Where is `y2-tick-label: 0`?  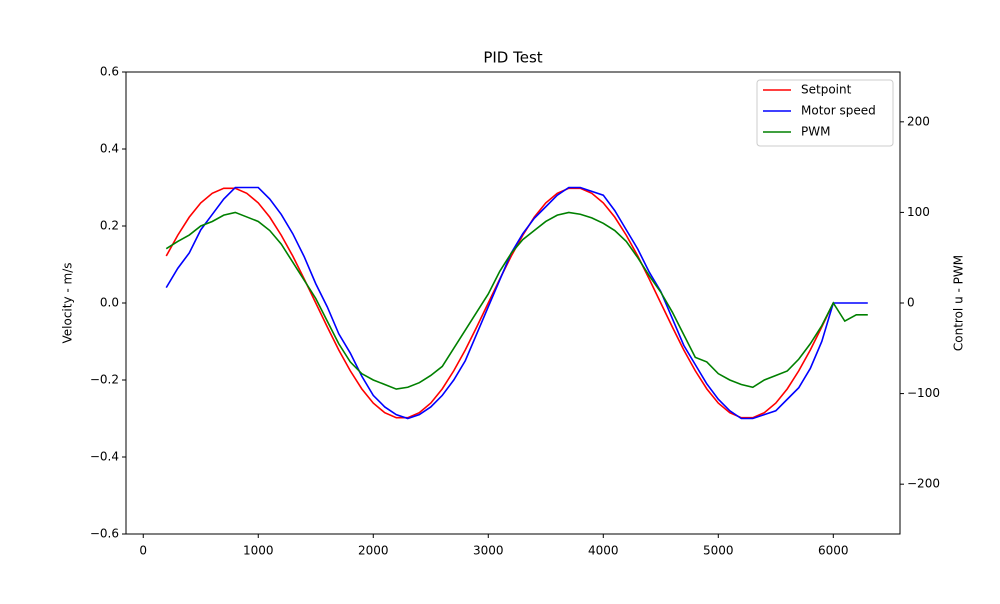
y2-tick-label: 0 is located at coordinates (911, 303).